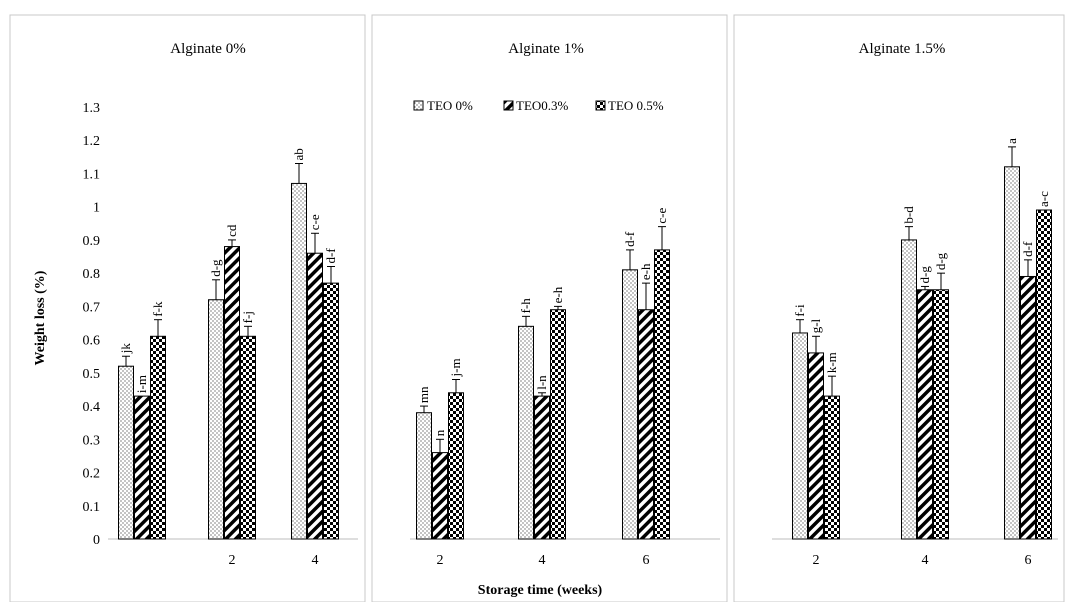 This screenshot has width=1075, height=602. I want to click on y-tick-label: 0.1, so click(92, 507).